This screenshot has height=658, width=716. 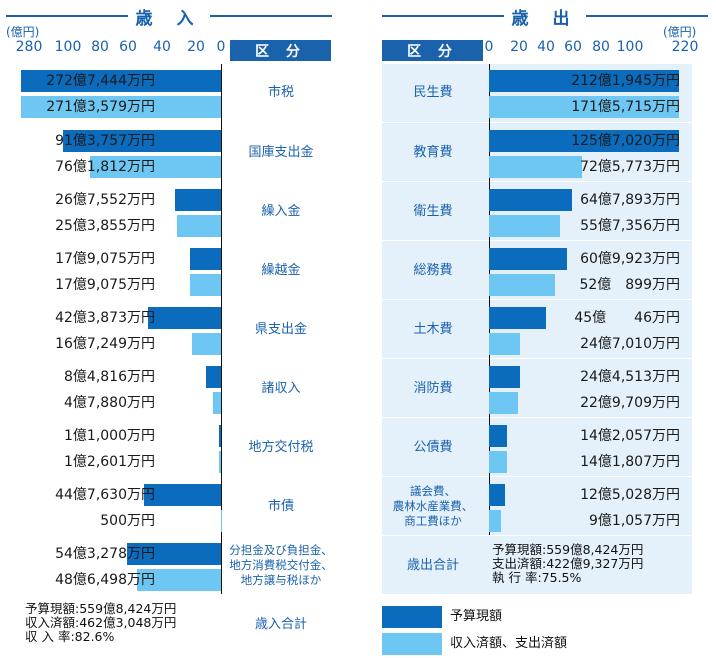 What do you see at coordinates (433, 211) in the screenshot?
I see `expenditure-category-label: 衛生費` at bounding box center [433, 211].